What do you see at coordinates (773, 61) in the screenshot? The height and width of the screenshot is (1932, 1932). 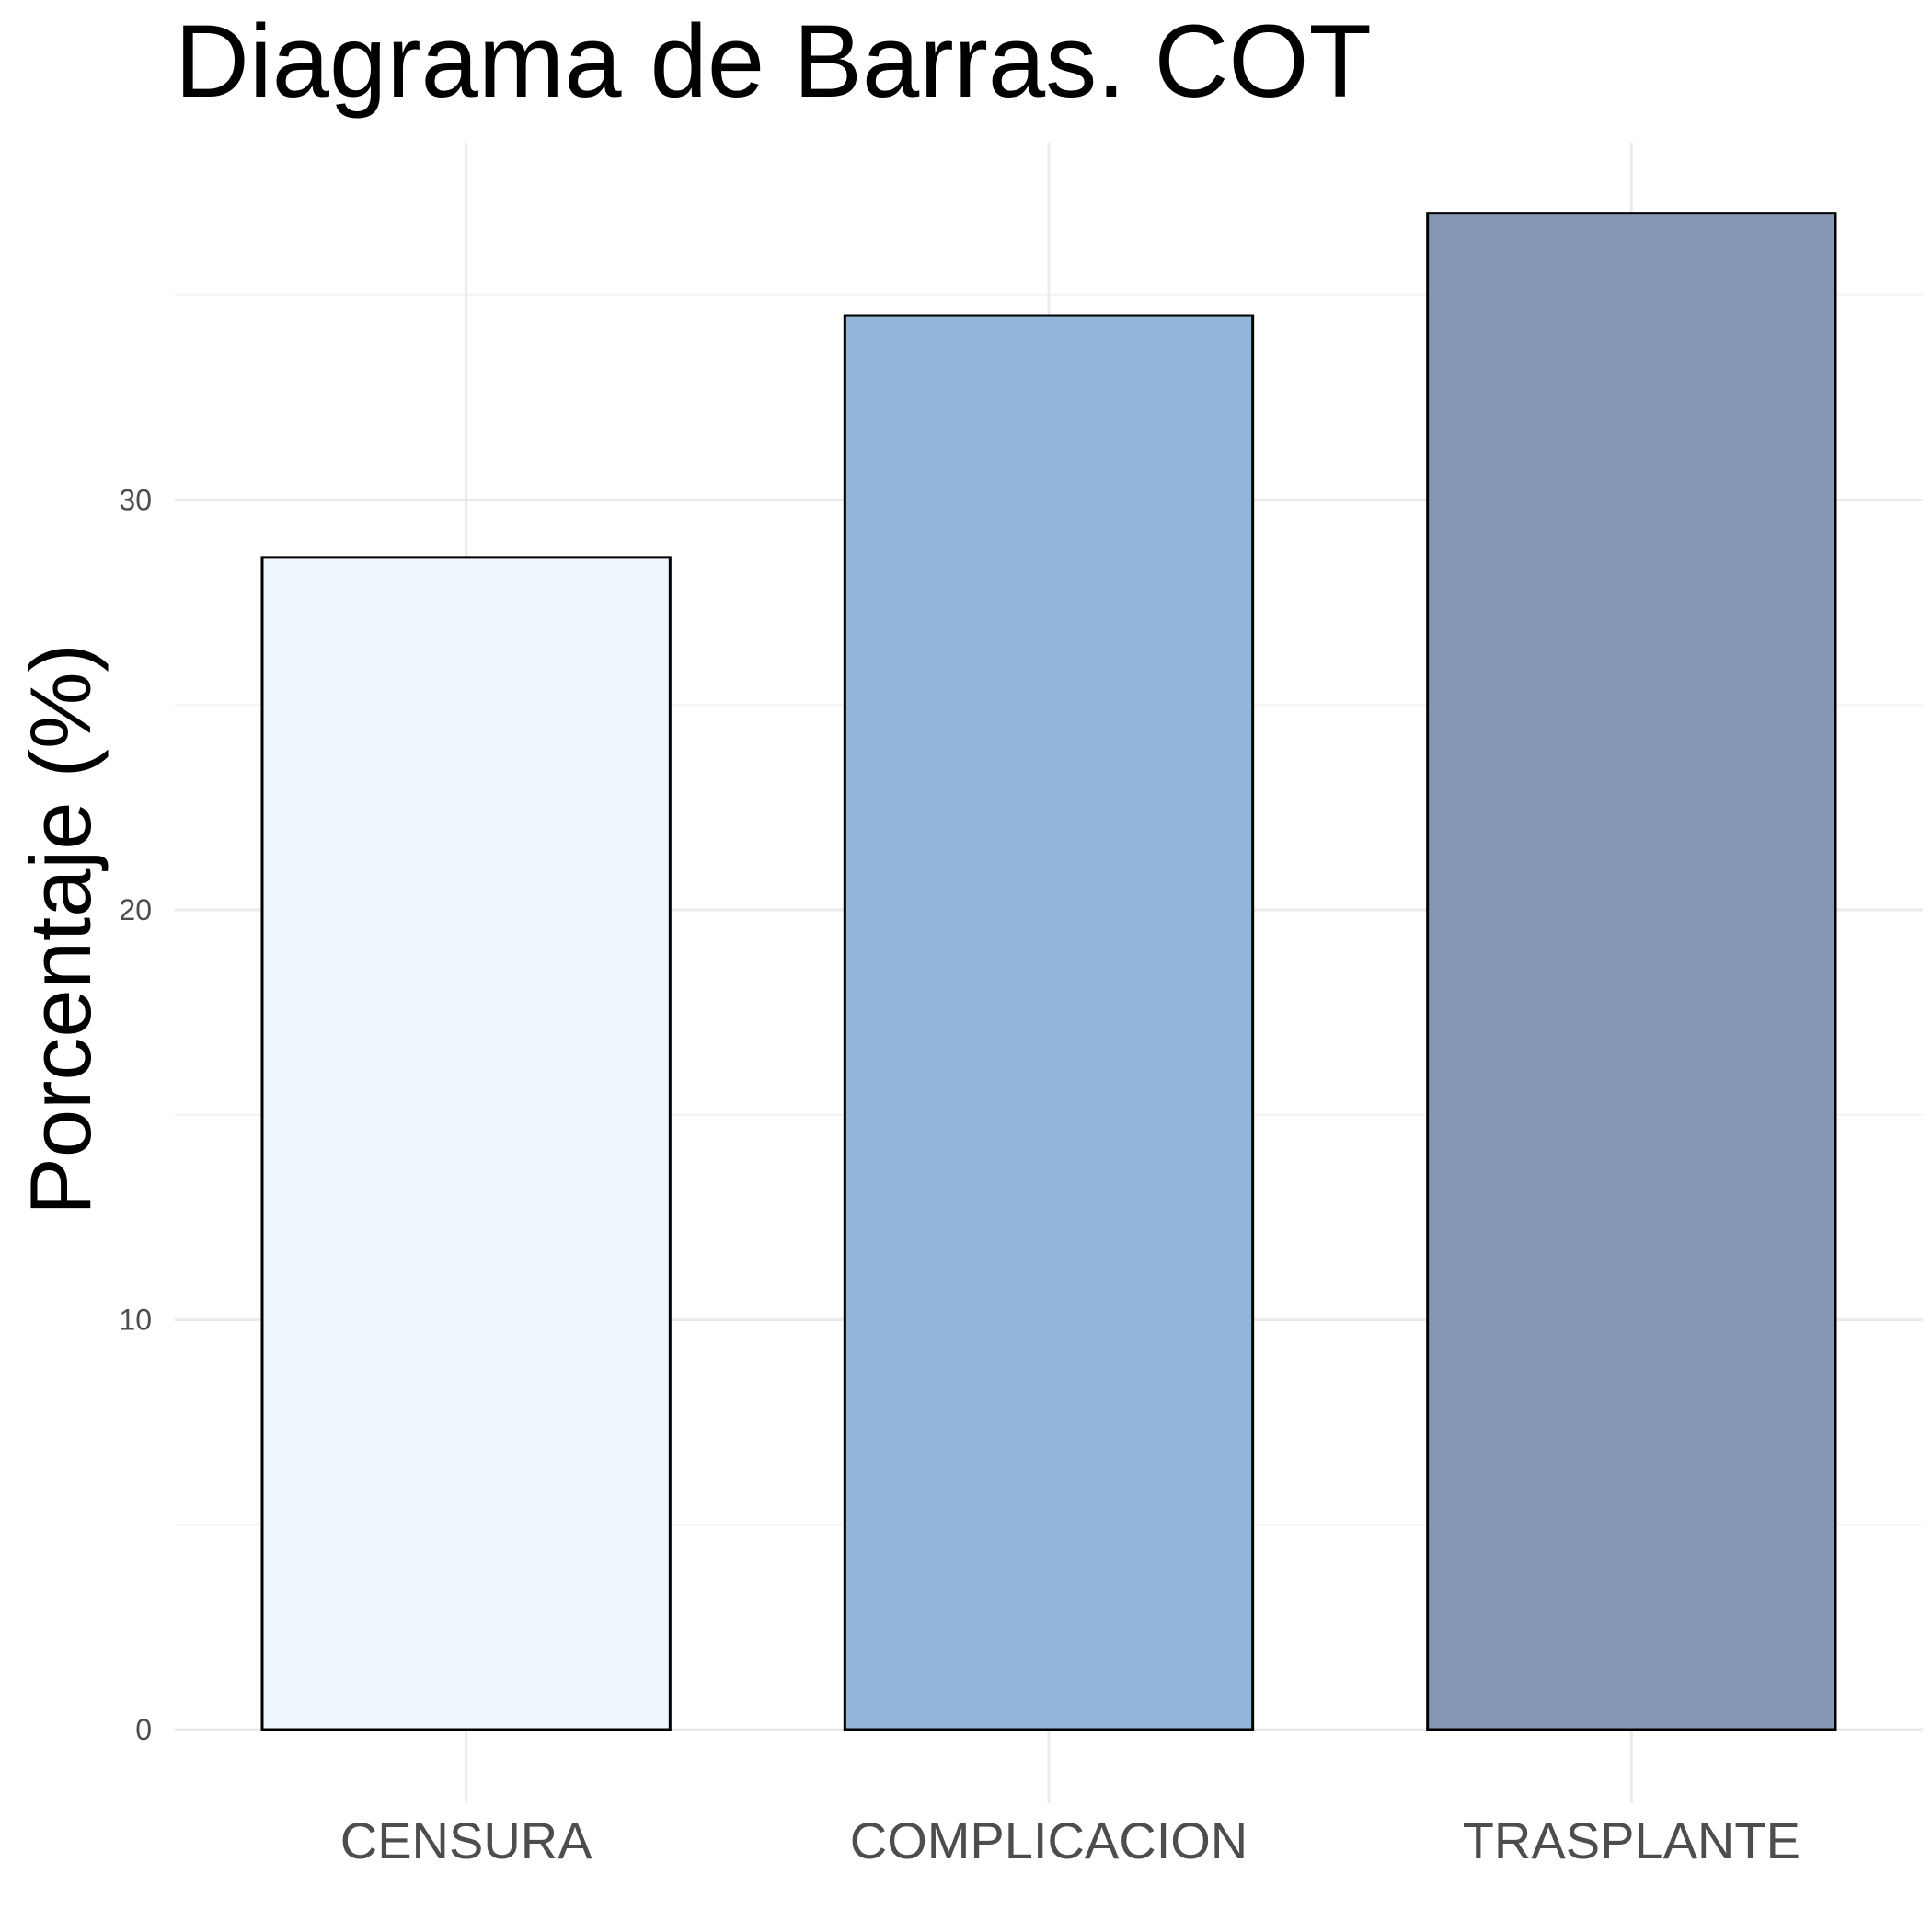 I see `chart-title: Diagrama de Barras. COT` at bounding box center [773, 61].